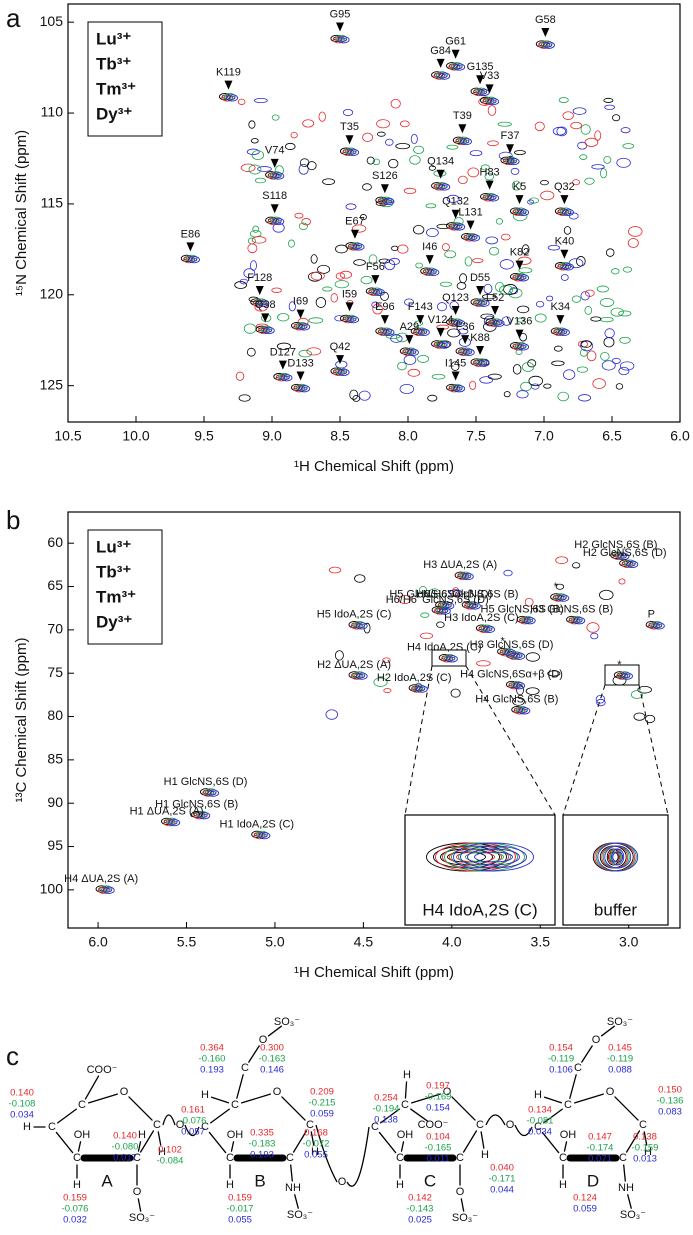 The width and height of the screenshot is (693, 1235). I want to click on peak-label: S118, so click(274, 196).